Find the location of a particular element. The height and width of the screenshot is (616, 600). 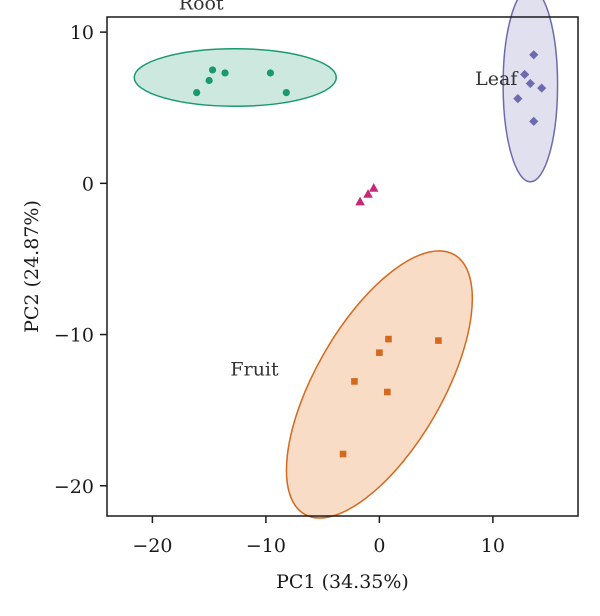

fruit-group-label: Fruit is located at coordinates (254, 369).